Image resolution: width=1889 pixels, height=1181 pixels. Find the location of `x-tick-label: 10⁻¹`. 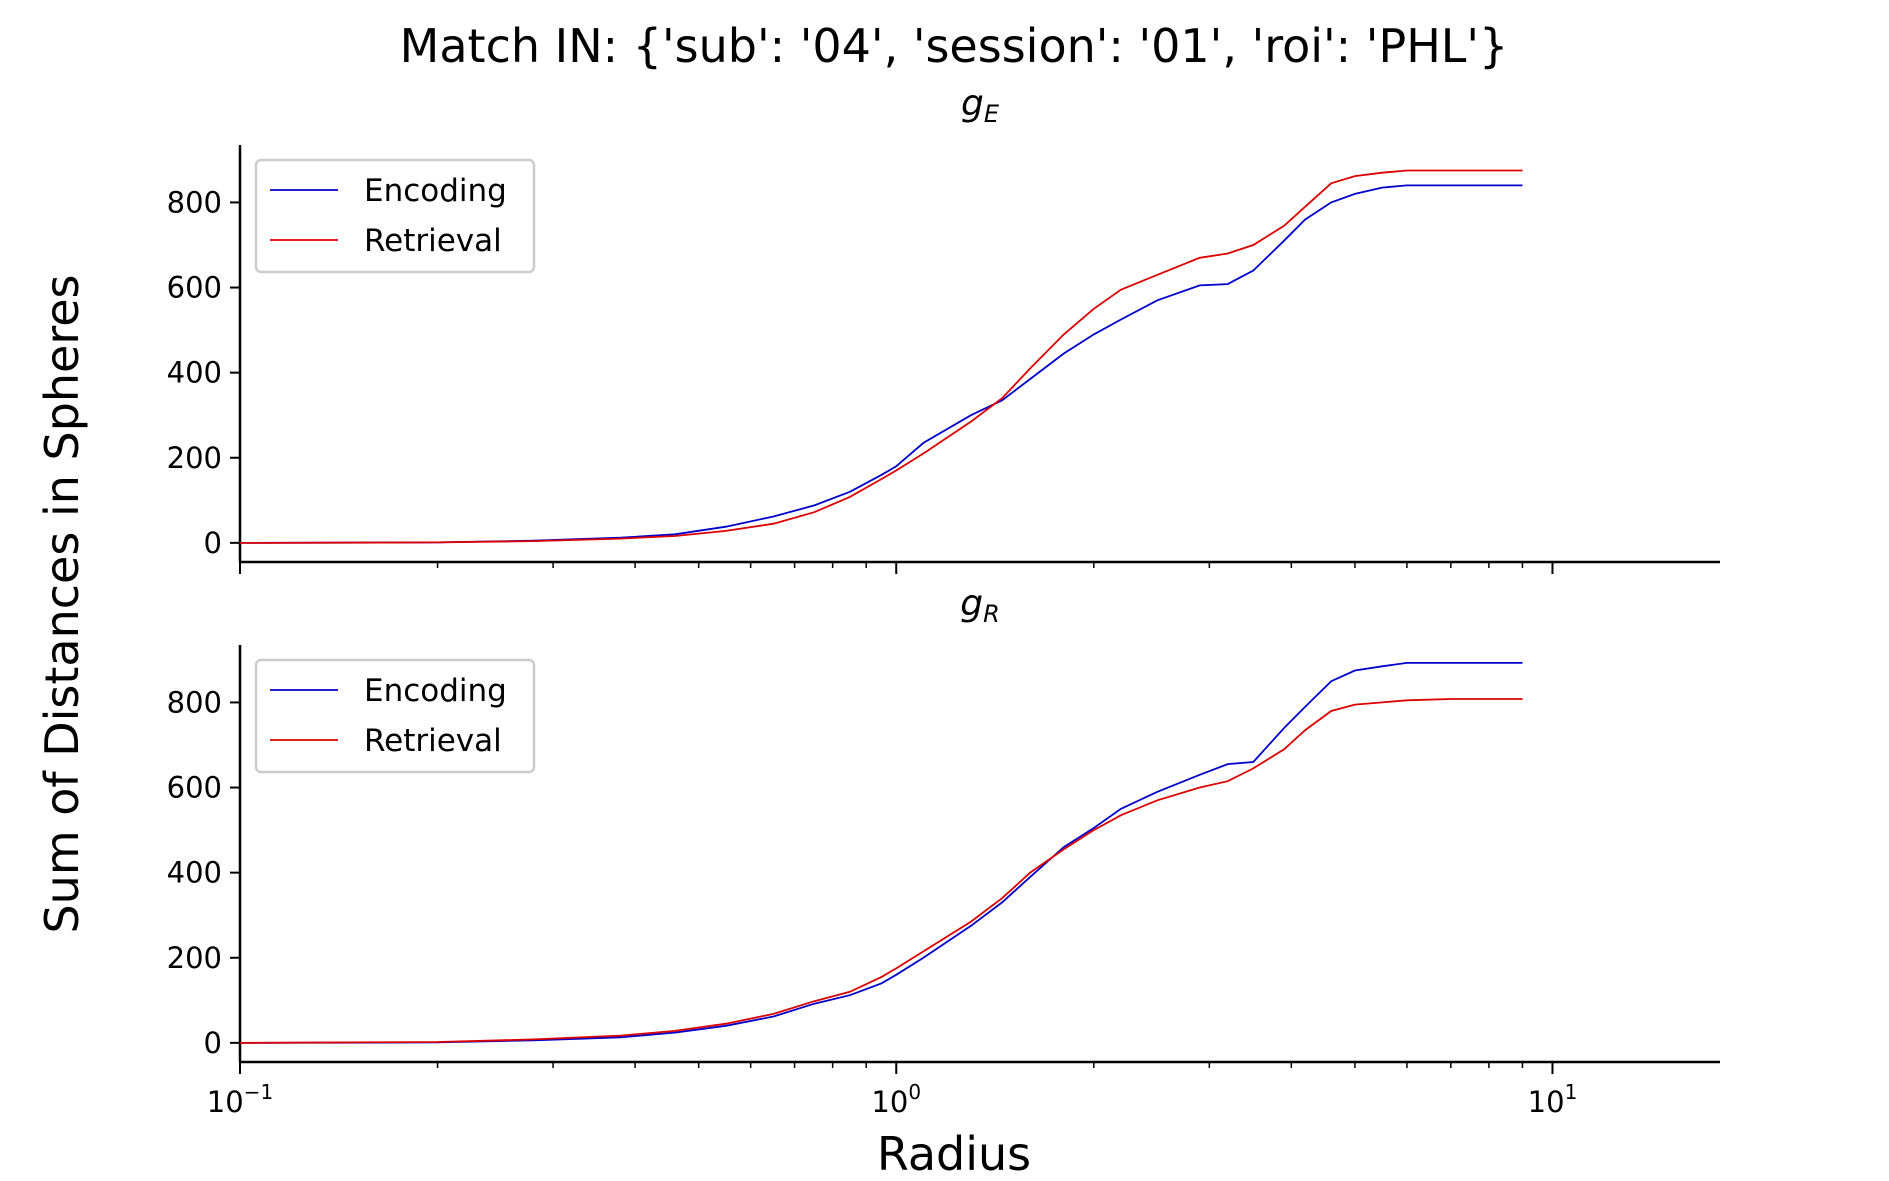

x-tick-label: 10⁻¹ is located at coordinates (240, 1099).